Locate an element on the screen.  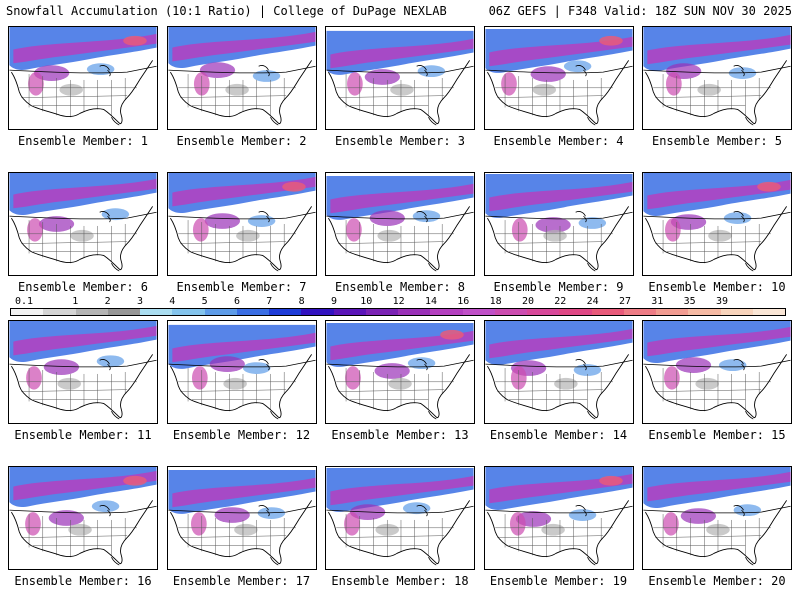
colorbar-tick-label: 16 is located at coordinates (463, 301).